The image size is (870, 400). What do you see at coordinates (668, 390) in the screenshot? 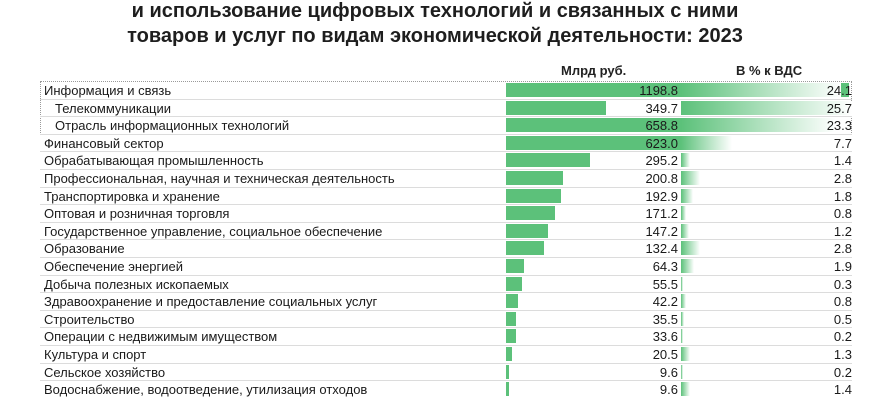
I see `value-billion-rub: 9.6` at bounding box center [668, 390].